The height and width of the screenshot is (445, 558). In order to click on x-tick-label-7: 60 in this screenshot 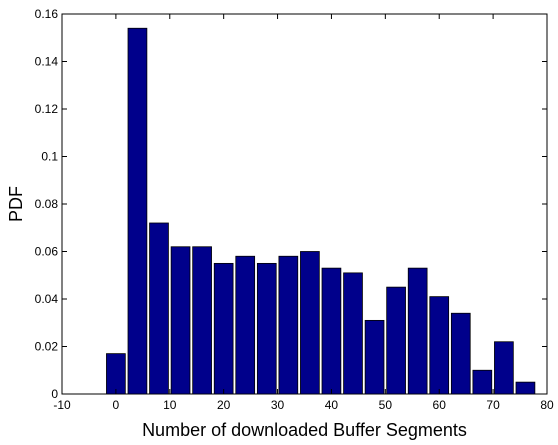, I will do `click(440, 405)`.